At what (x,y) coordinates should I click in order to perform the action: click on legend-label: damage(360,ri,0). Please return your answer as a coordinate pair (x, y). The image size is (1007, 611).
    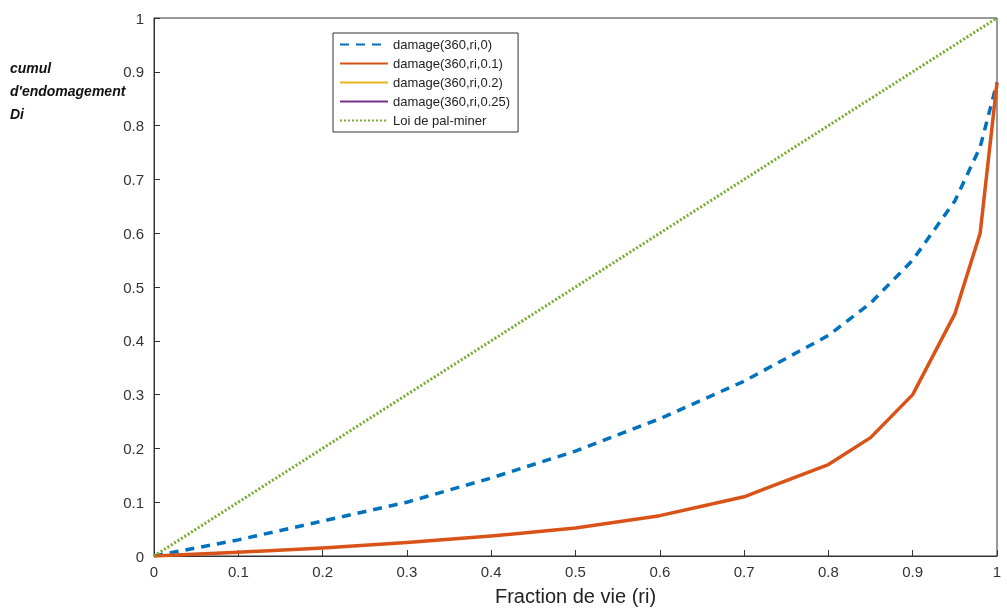
    Looking at the image, I should click on (442, 44).